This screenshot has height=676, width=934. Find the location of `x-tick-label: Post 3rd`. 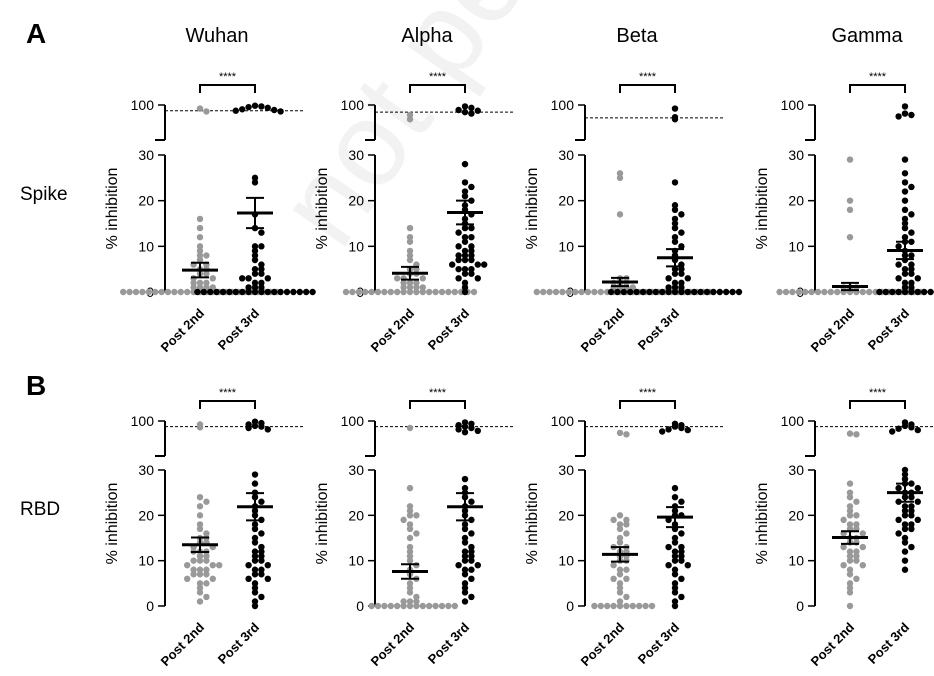

x-tick-label: Post 3rd is located at coordinates (238, 328).